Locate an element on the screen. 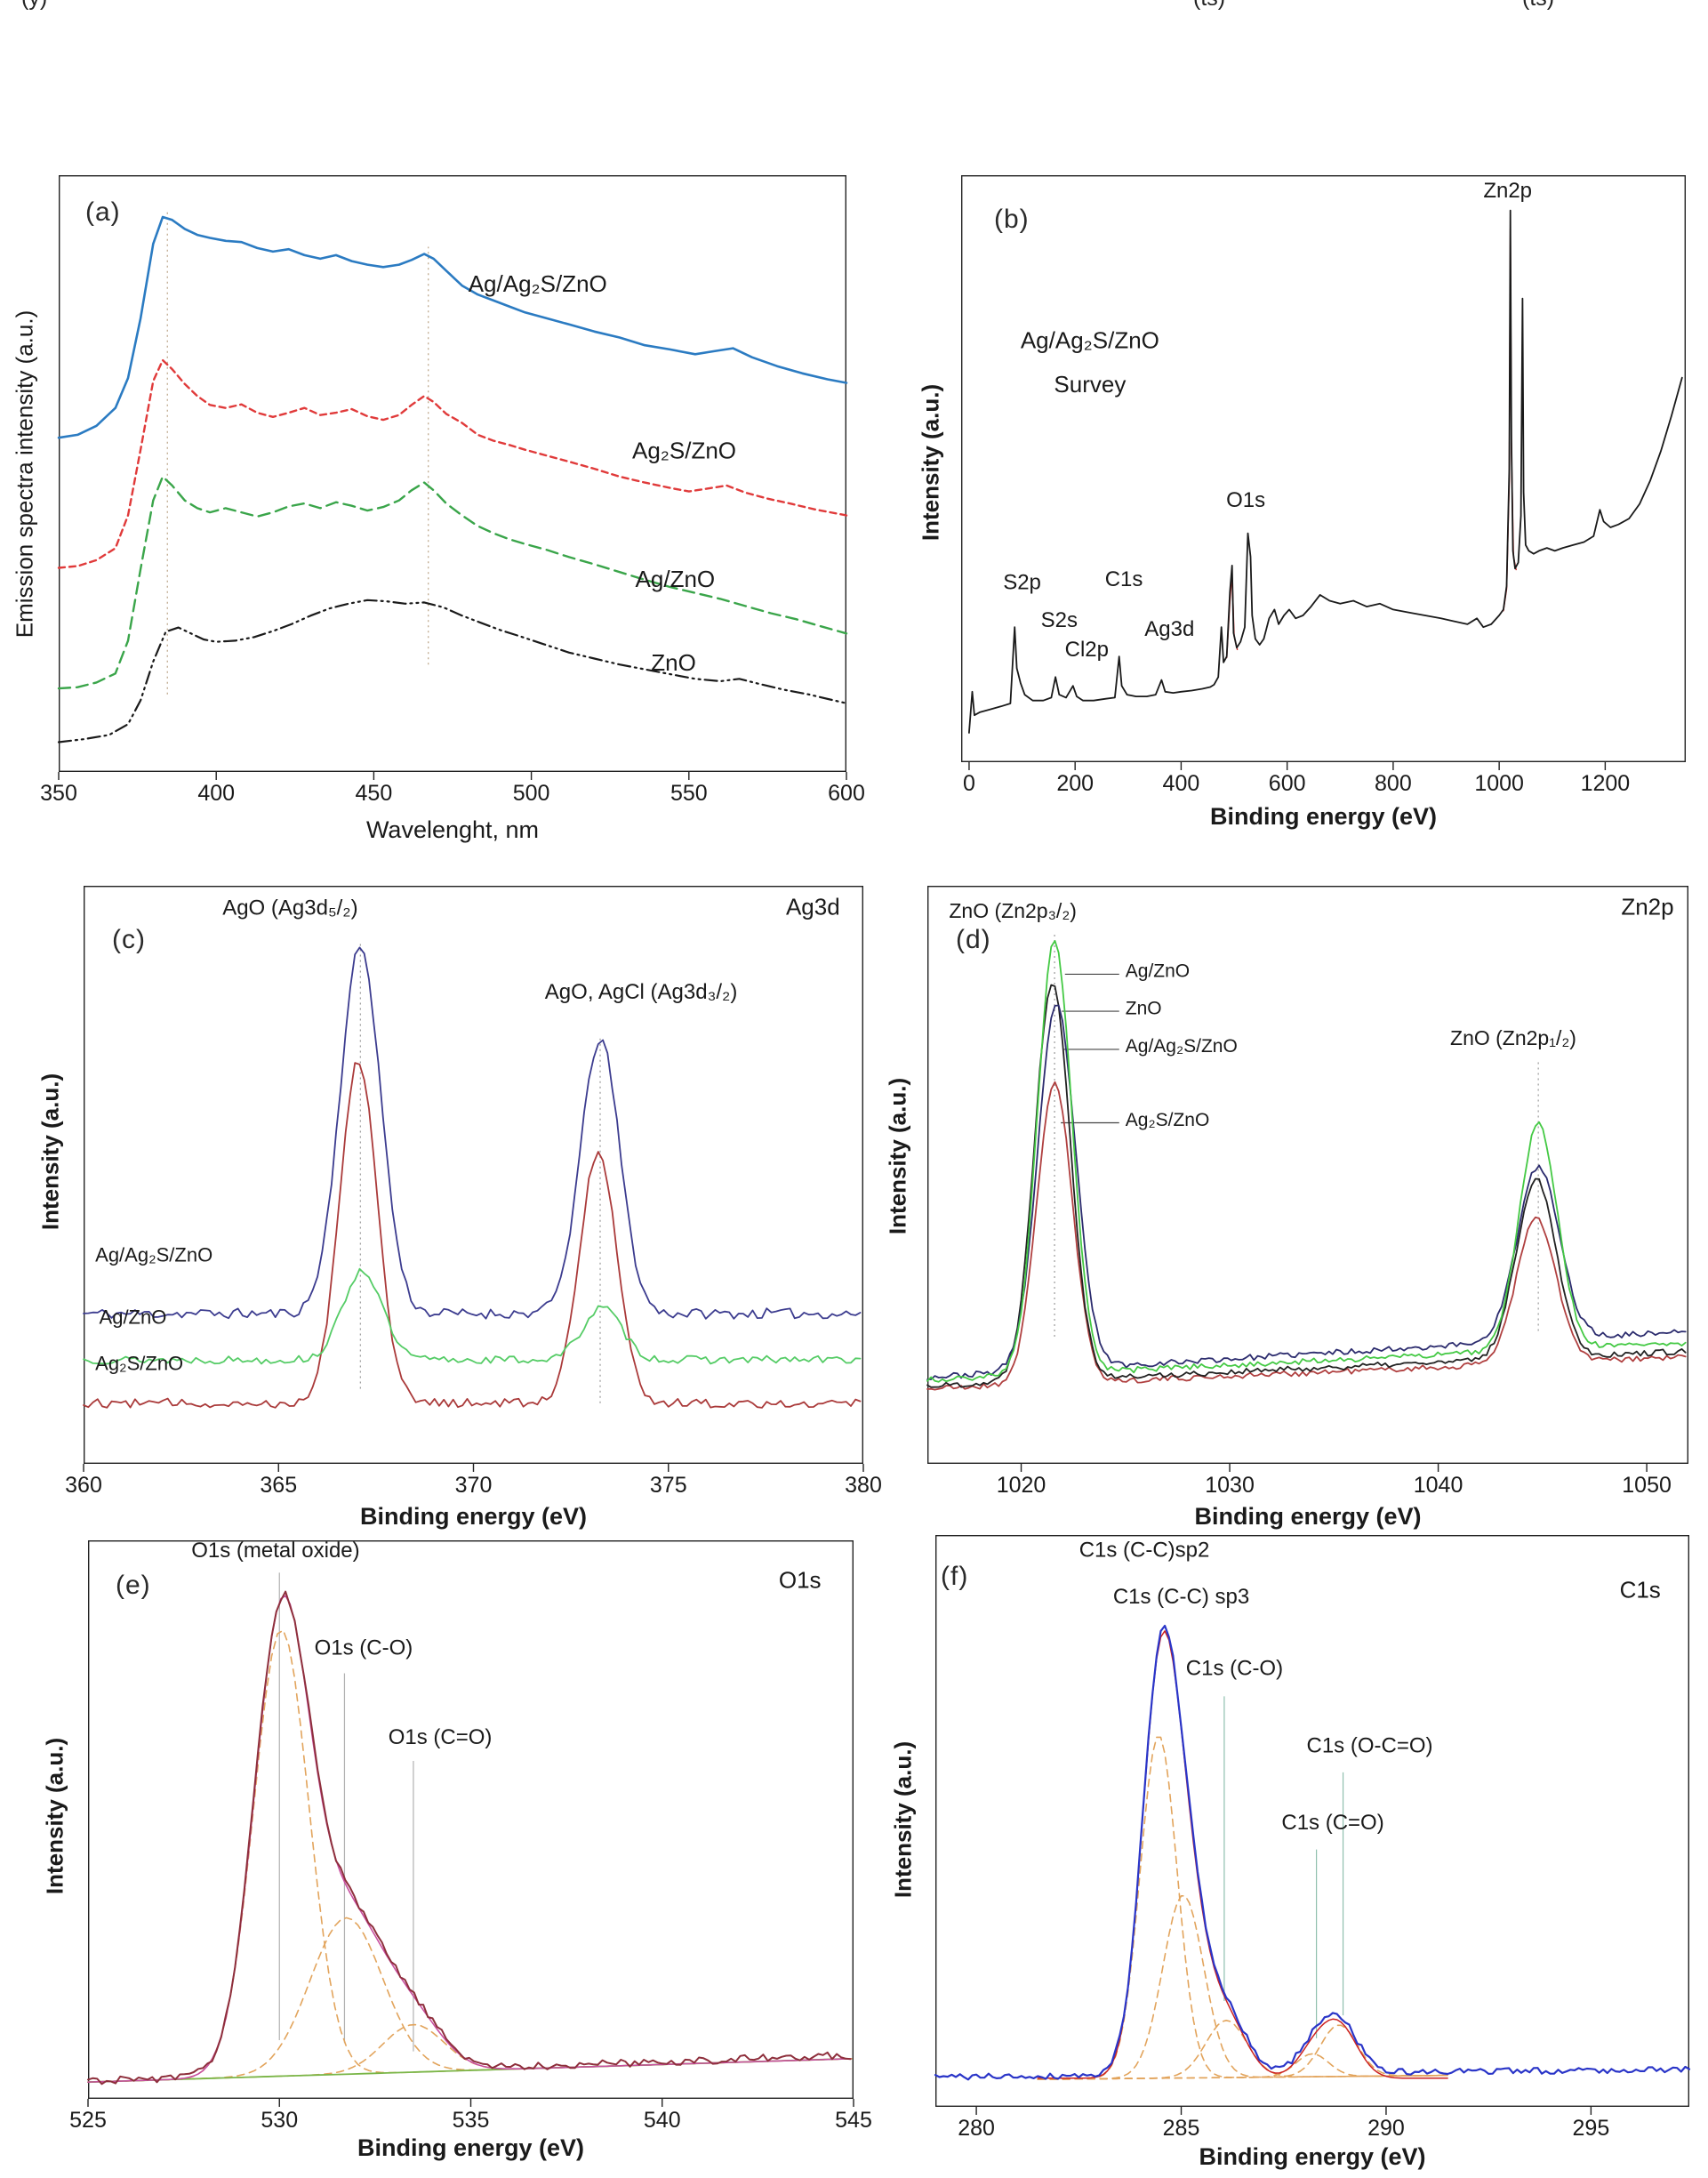 The height and width of the screenshot is (2178, 1708). x-tick-label: 1040 is located at coordinates (1438, 1485).